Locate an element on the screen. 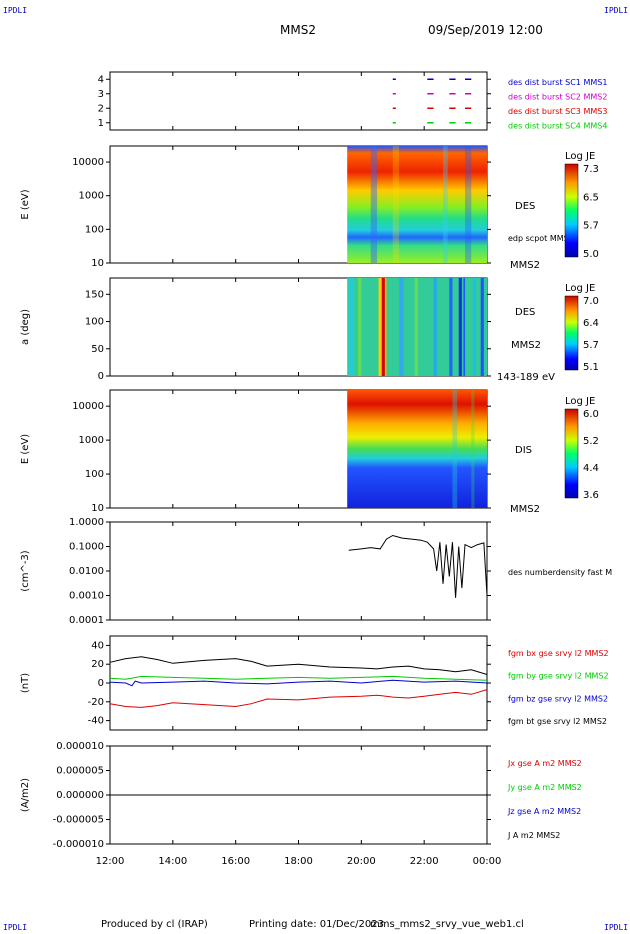  colorbar-tick-label: 6.5 is located at coordinates (591, 197).